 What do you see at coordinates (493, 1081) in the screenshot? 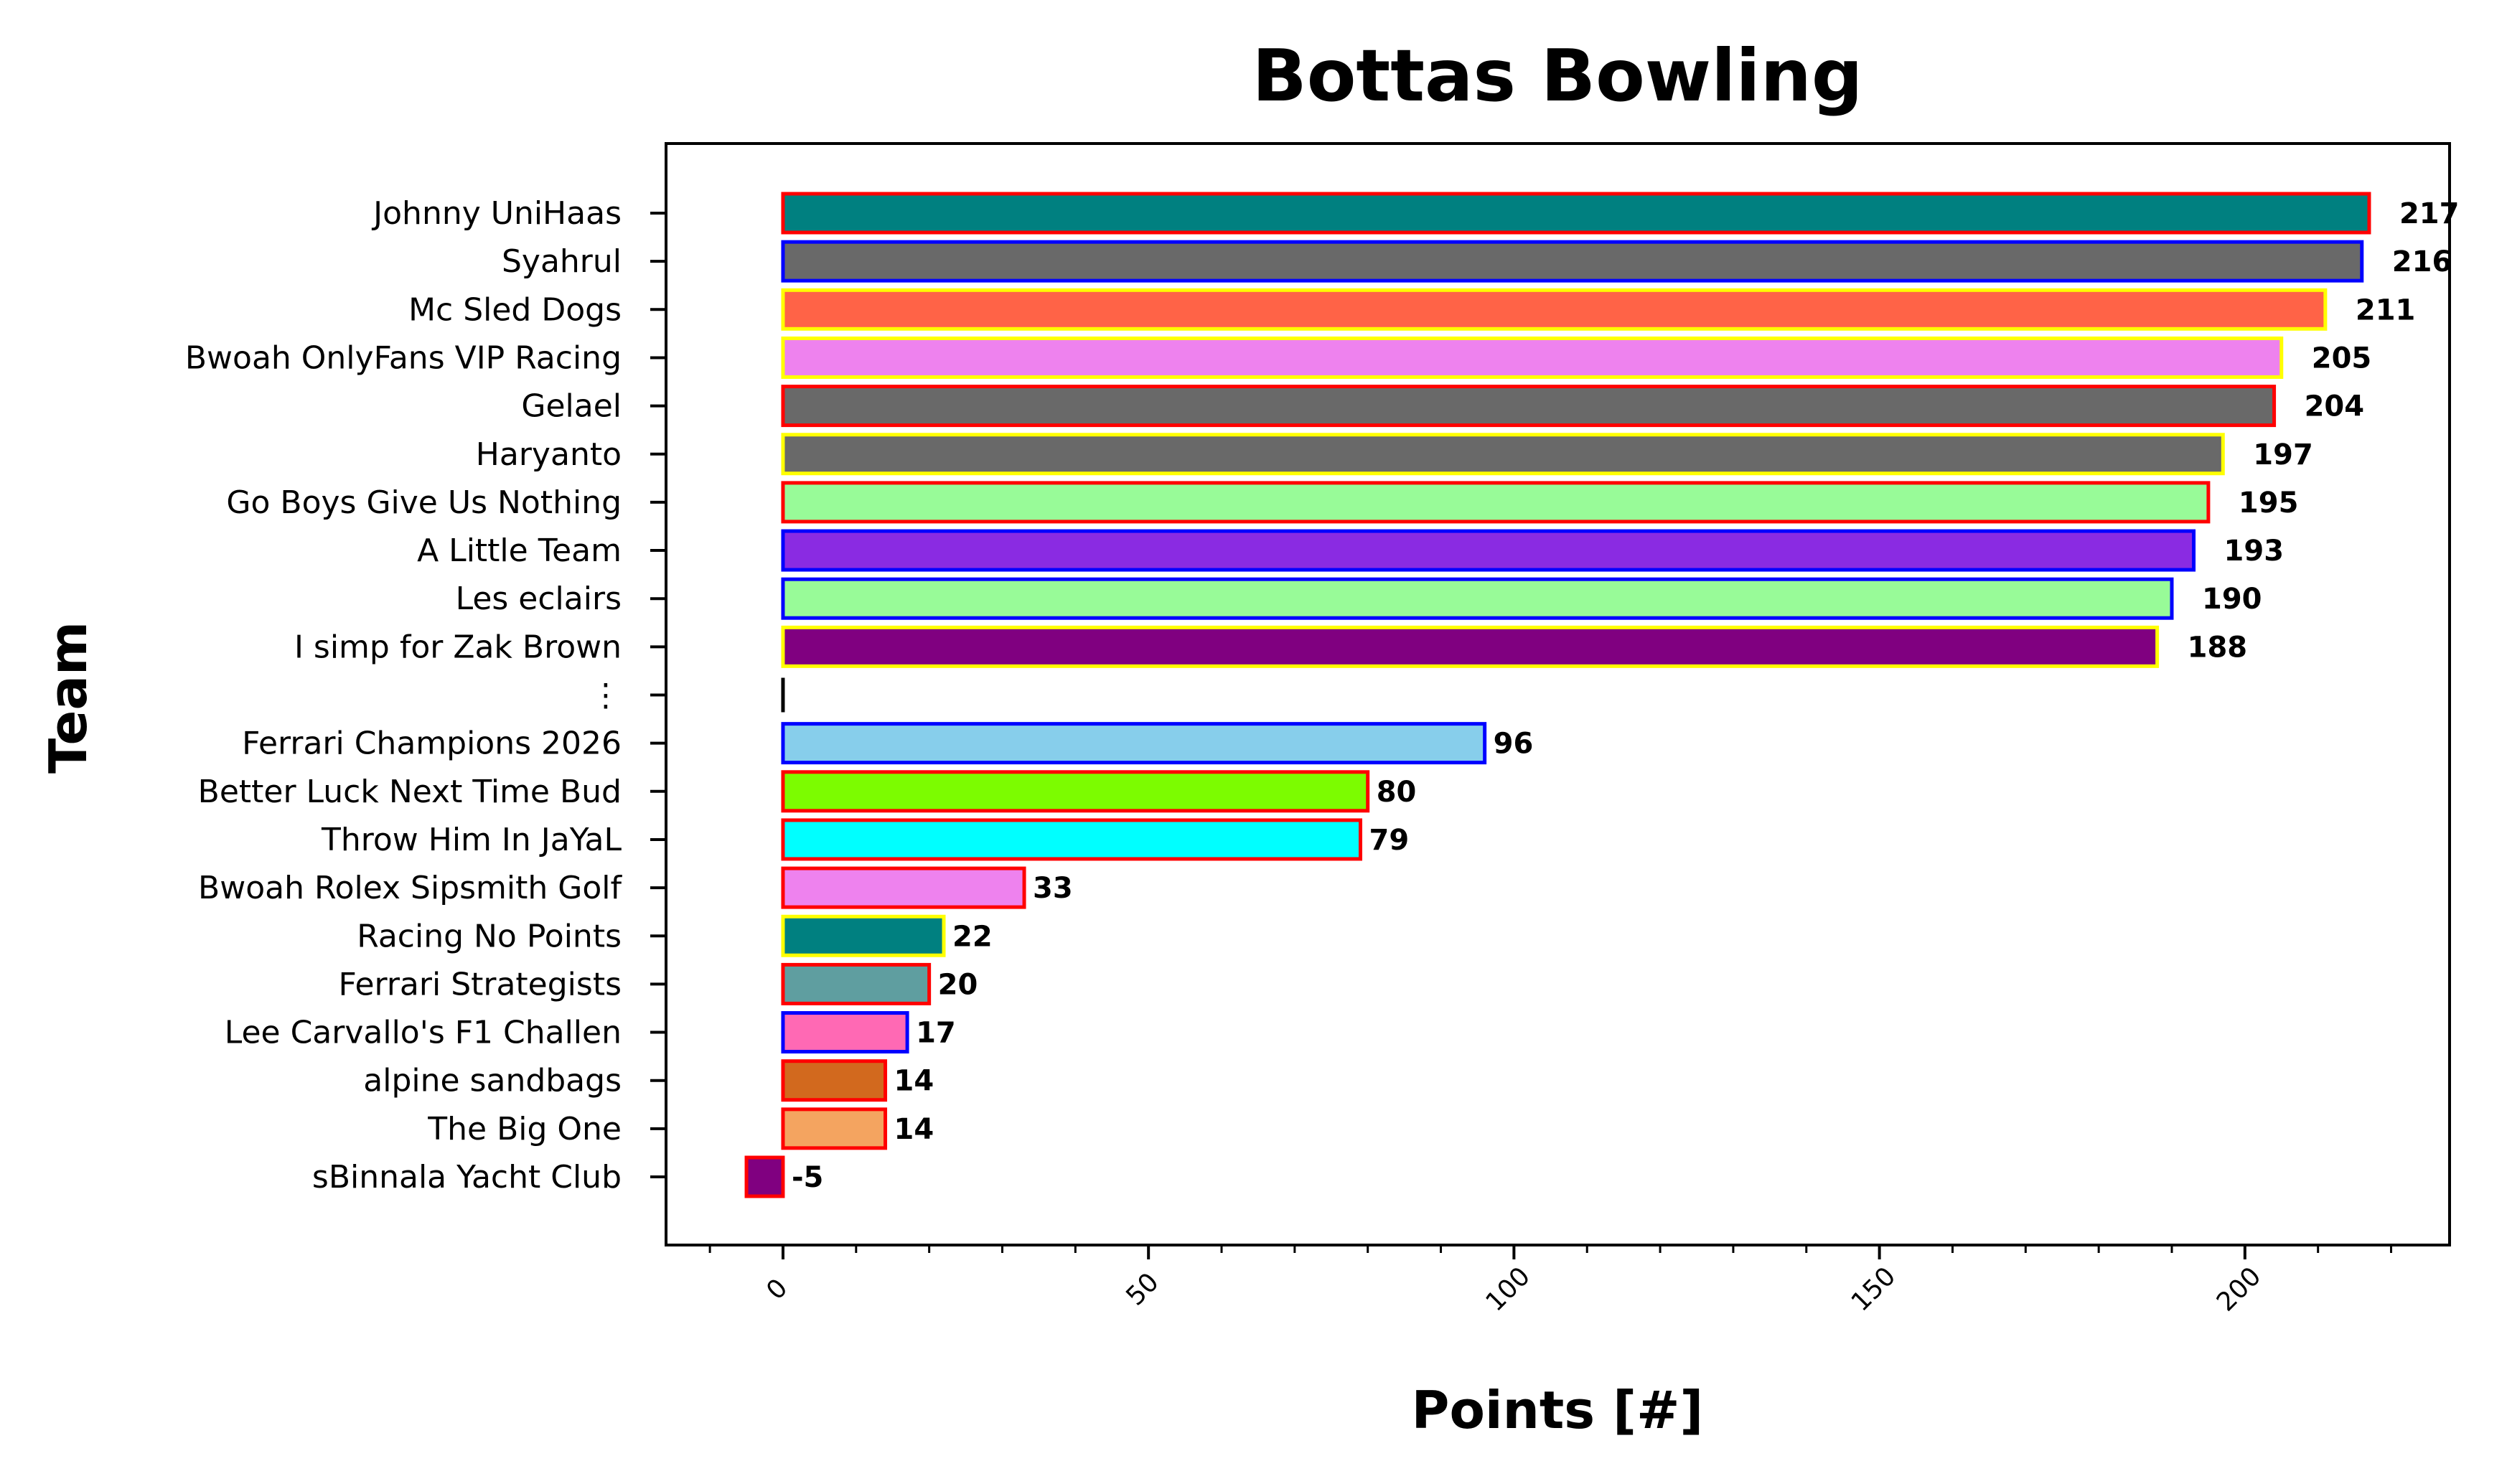
I see `y-tick-label: alpine sandbags` at bounding box center [493, 1081].